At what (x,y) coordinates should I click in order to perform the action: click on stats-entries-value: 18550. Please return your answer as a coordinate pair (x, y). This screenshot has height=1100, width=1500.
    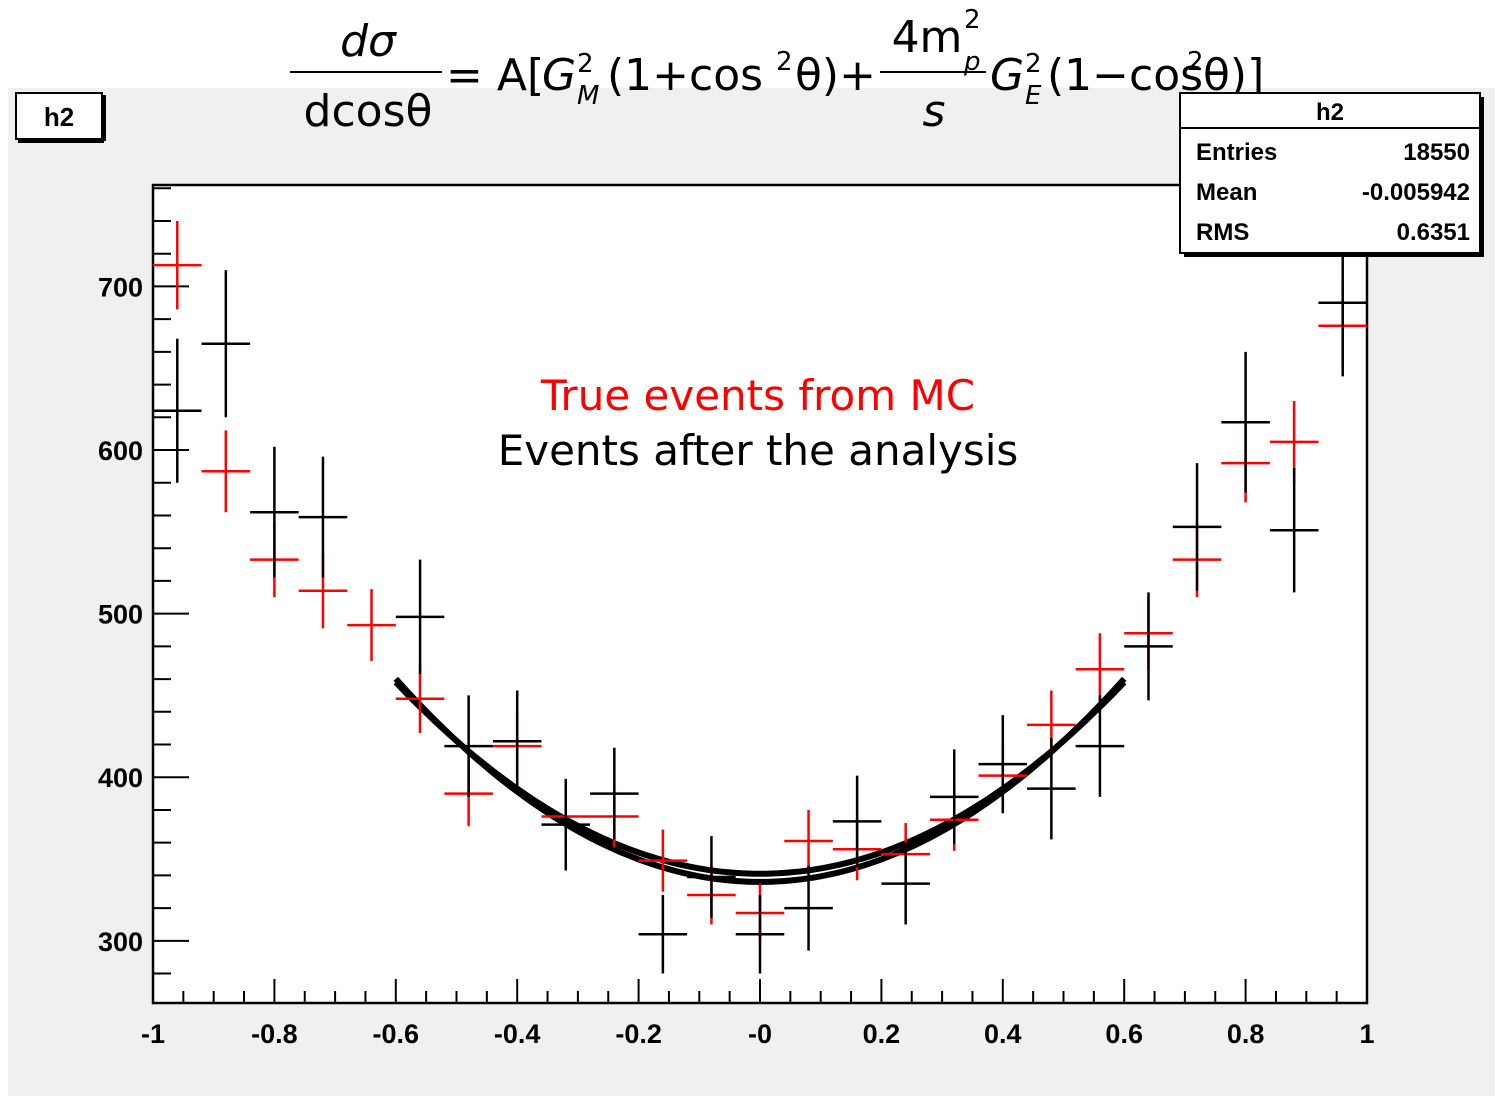
    Looking at the image, I should click on (1436, 152).